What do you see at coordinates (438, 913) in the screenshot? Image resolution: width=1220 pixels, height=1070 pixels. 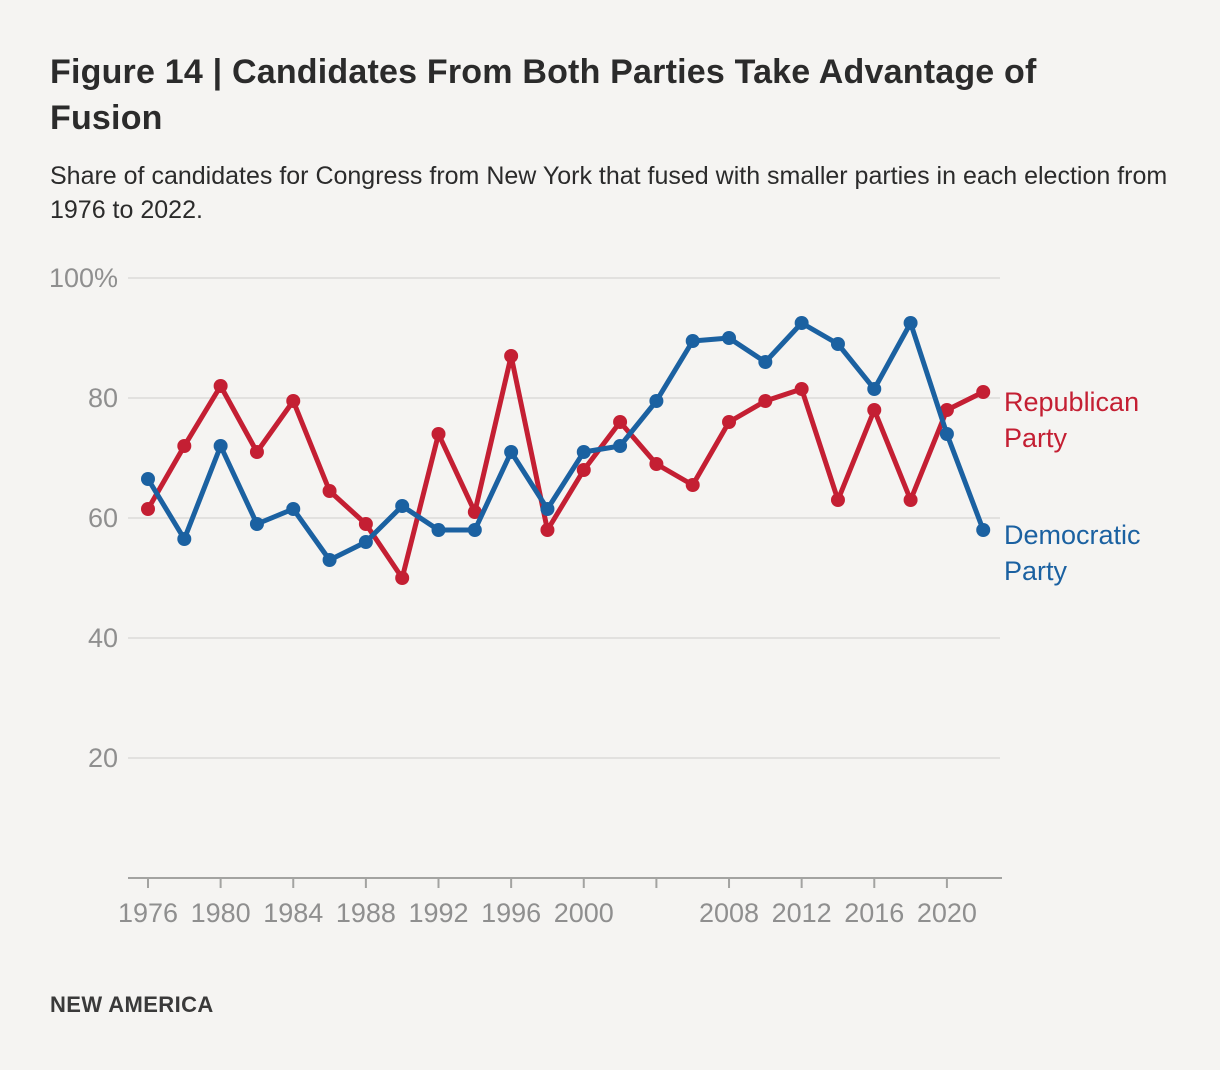 I see `x-axis-label-1992: 1992` at bounding box center [438, 913].